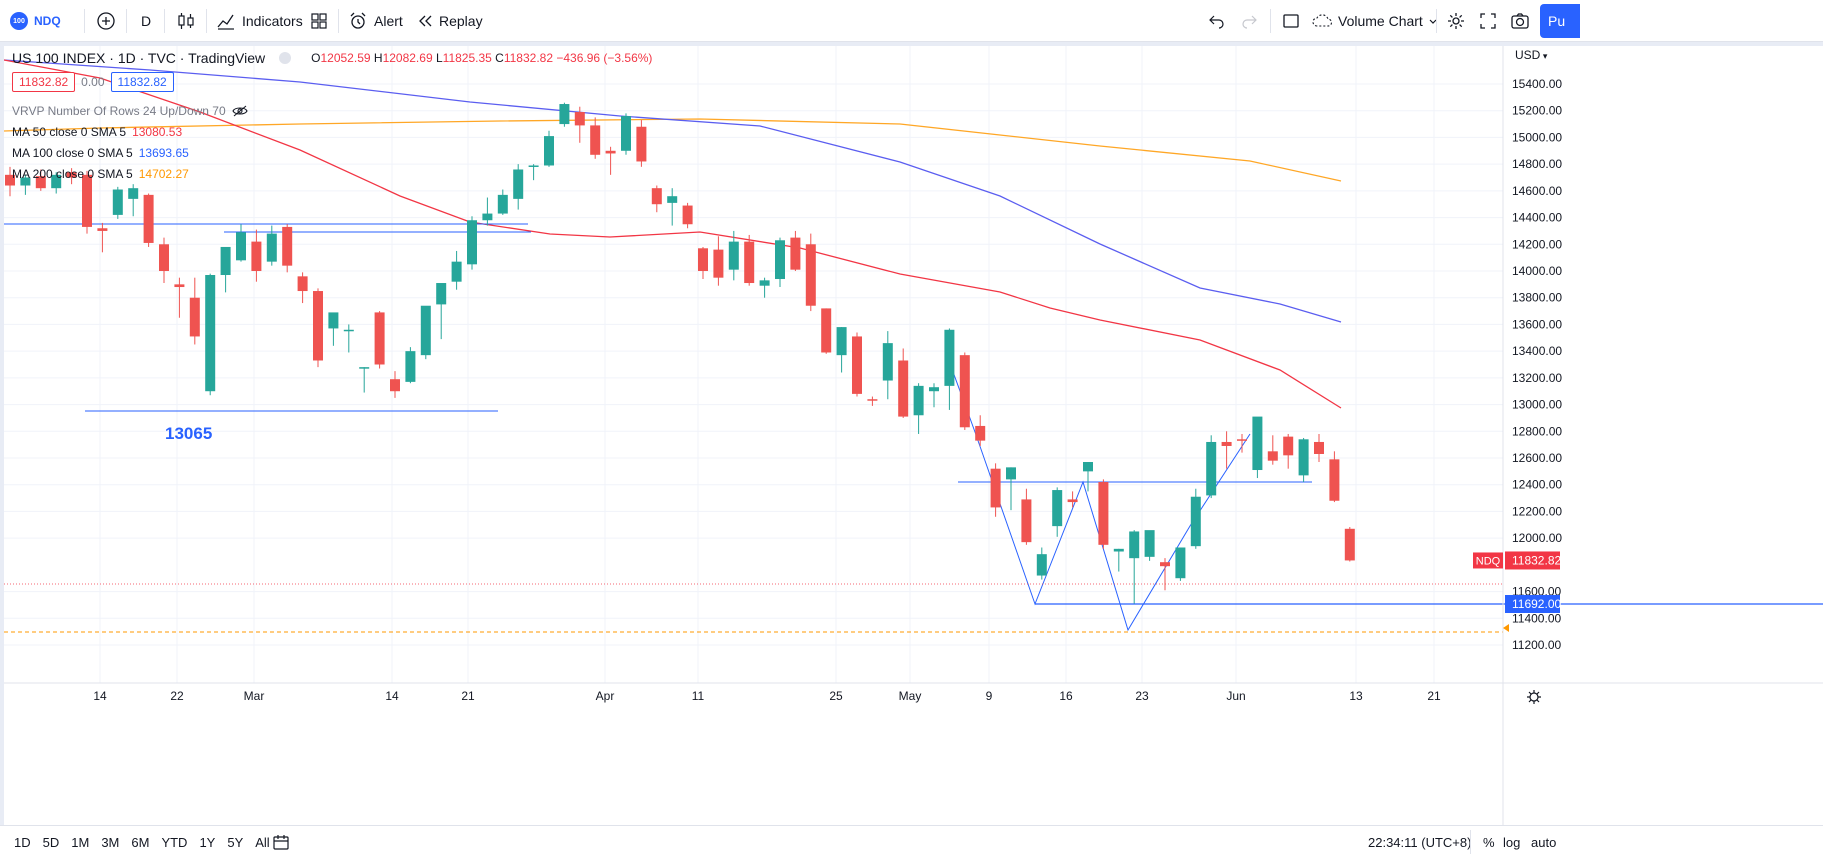 This screenshot has width=1823, height=858. What do you see at coordinates (407, 58) in the screenshot?
I see `legend-high: 12082.69` at bounding box center [407, 58].